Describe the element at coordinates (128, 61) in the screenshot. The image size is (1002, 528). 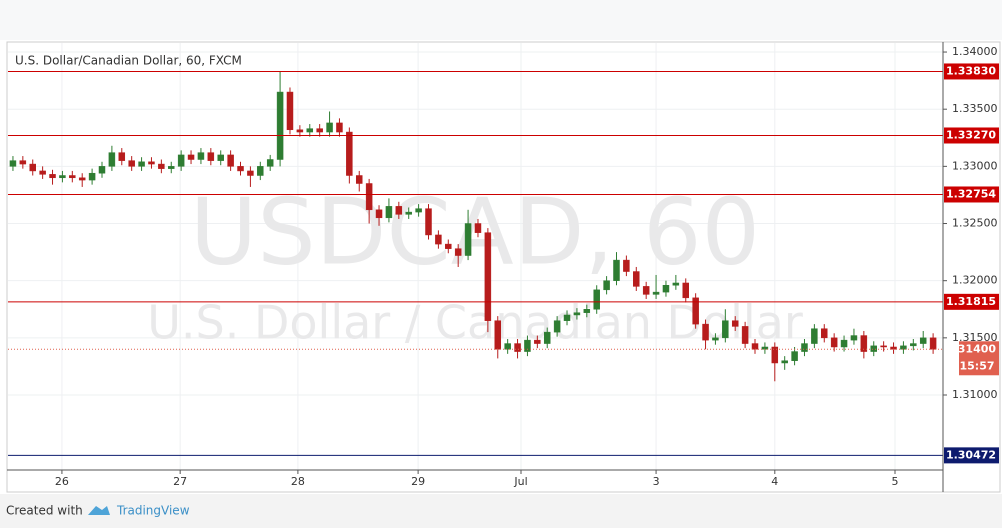
I see `chart-title: U.S. Dollar/Canadian Dollar, 60, FXCM` at that location.